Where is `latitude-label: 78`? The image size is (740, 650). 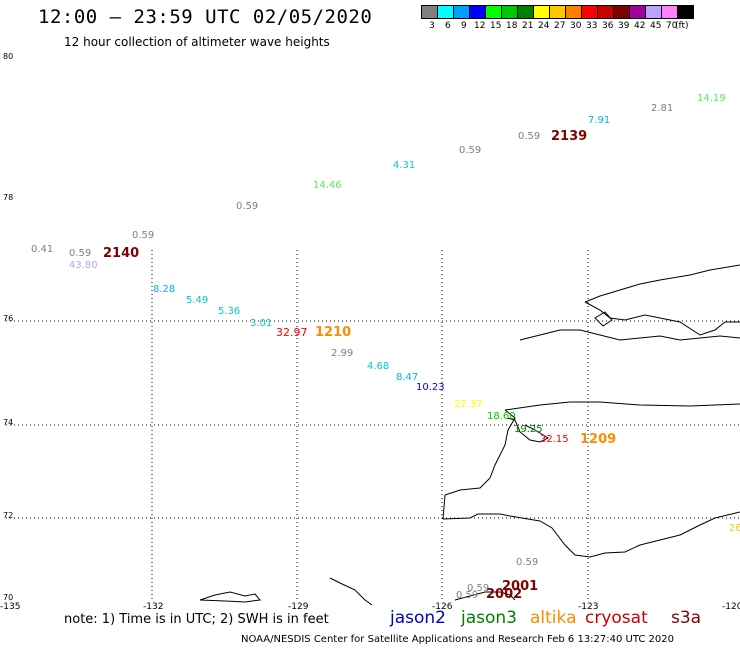 latitude-label: 78 is located at coordinates (8, 197).